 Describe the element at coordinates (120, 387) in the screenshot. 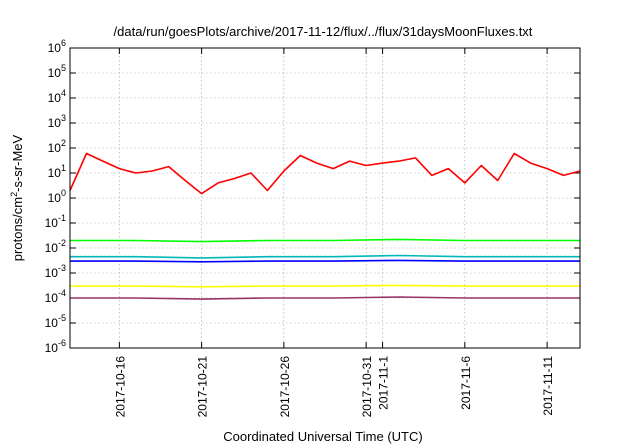

I see `x-tick-label: 2017-10-16` at that location.